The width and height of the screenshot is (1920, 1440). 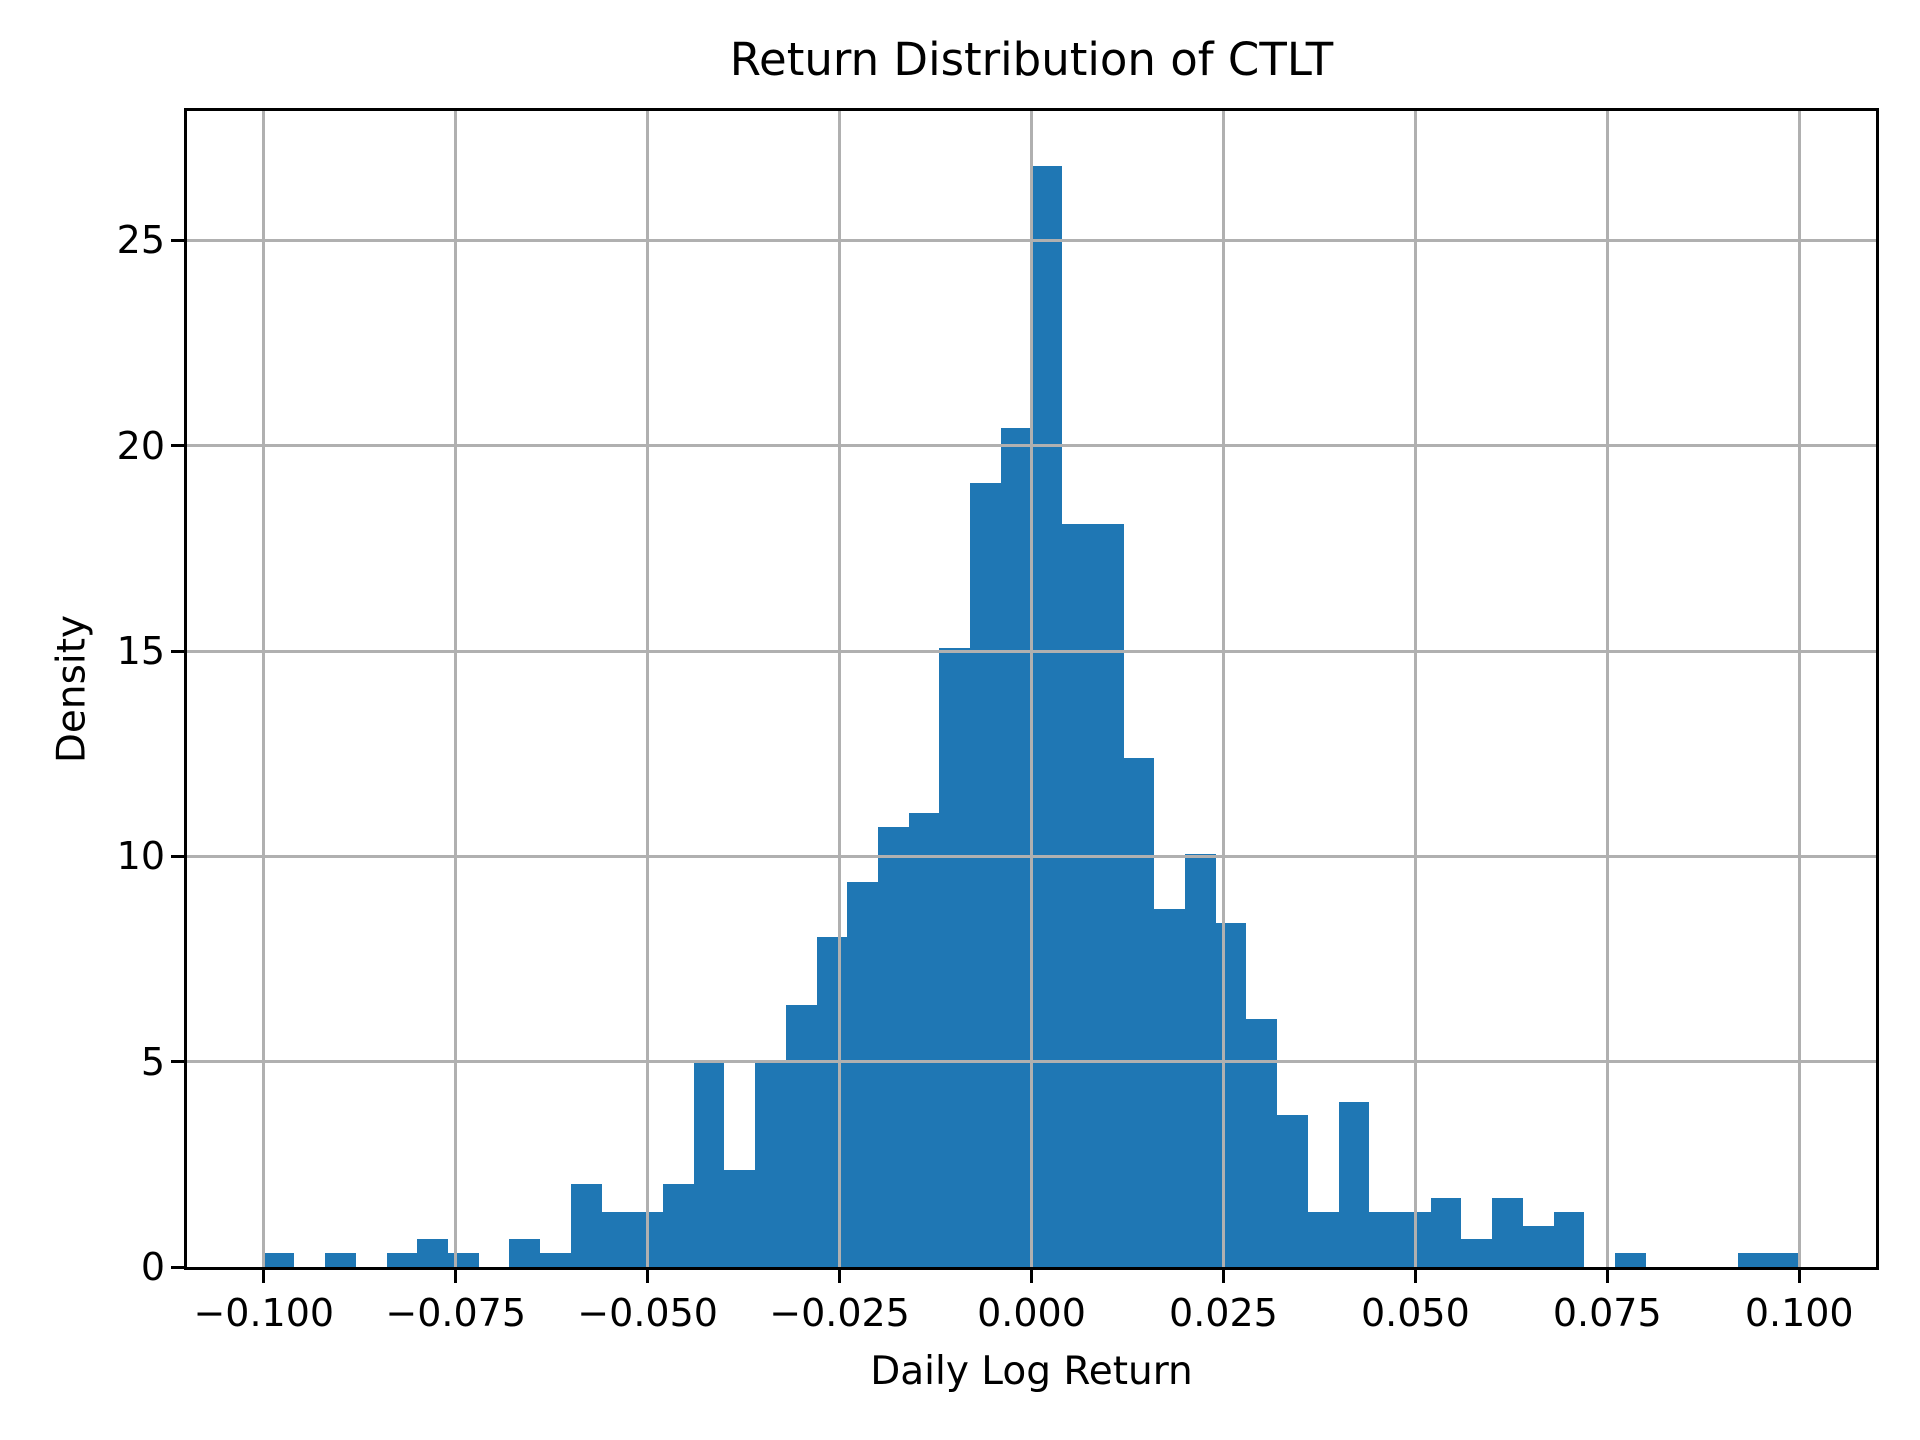 What do you see at coordinates (1607, 1313) in the screenshot?
I see `x-tick-label: 0.075` at bounding box center [1607, 1313].